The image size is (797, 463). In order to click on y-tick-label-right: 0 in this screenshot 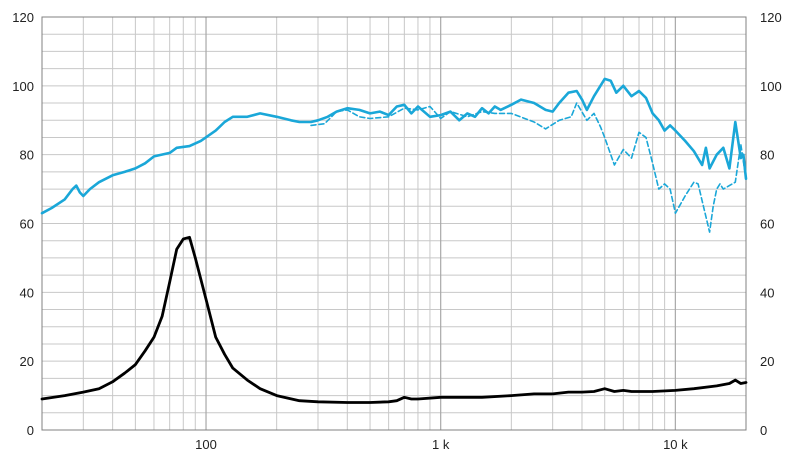, I will do `click(763, 430)`.